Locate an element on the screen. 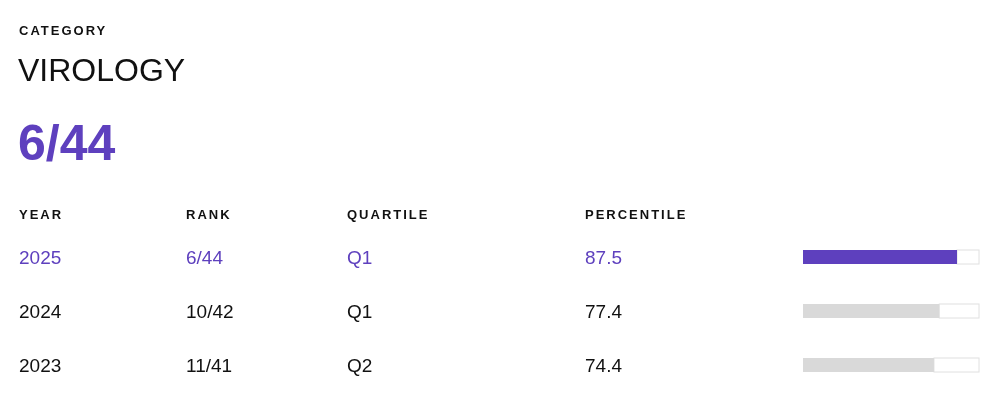 The width and height of the screenshot is (1004, 408). y-axis-title: YEAR is located at coordinates (41, 214).